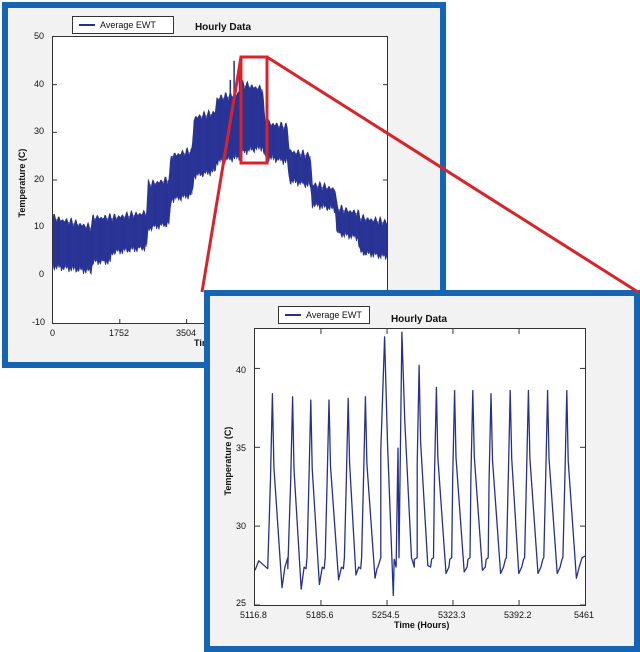 The image size is (640, 652). What do you see at coordinates (39, 226) in the screenshot?
I see `main-ytick-10: 10` at bounding box center [39, 226].